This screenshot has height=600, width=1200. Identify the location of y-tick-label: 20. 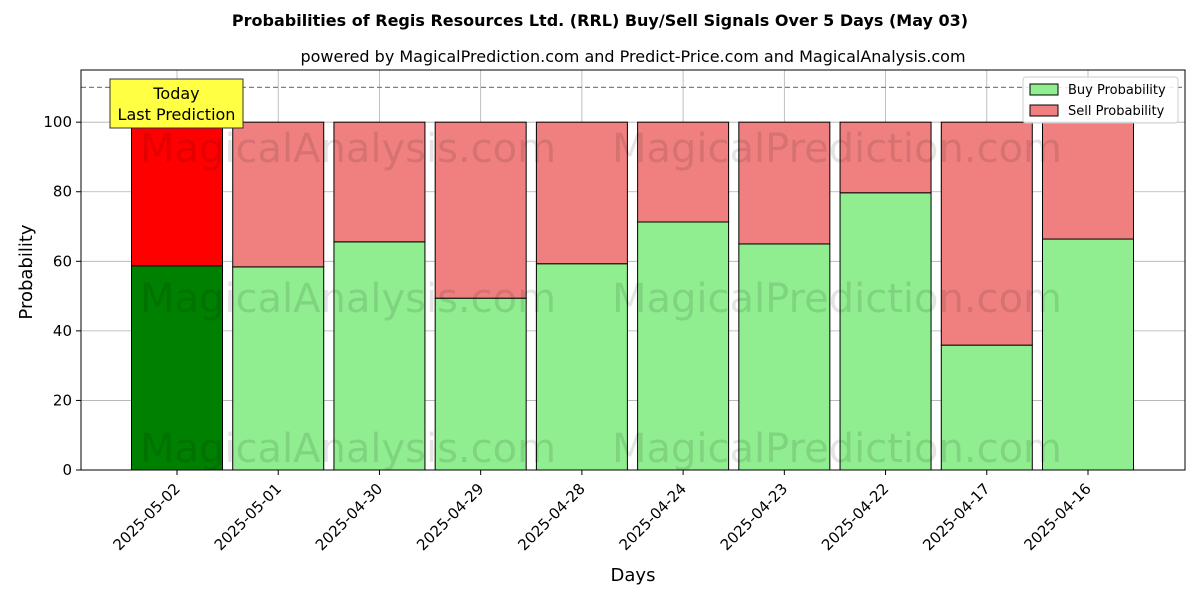
(62, 400).